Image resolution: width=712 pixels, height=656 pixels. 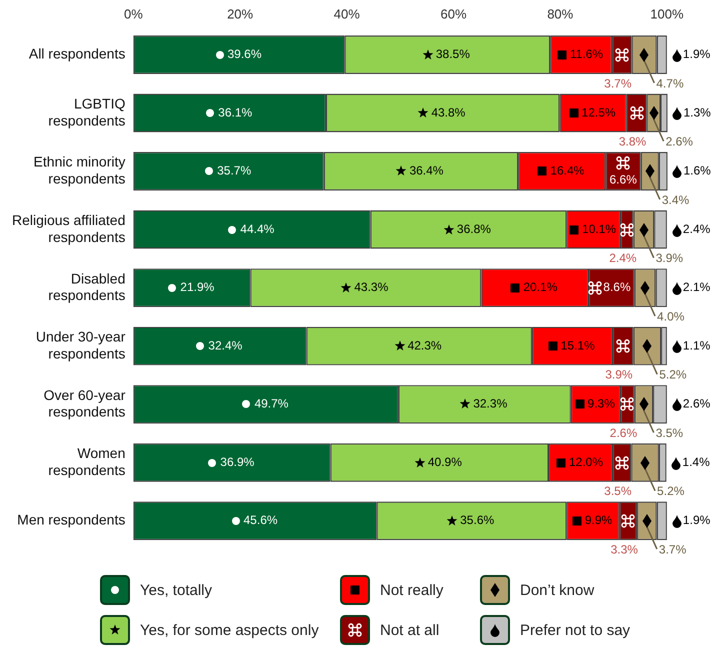 What do you see at coordinates (225, 345) in the screenshot?
I see `data-label: 32.4%` at bounding box center [225, 345].